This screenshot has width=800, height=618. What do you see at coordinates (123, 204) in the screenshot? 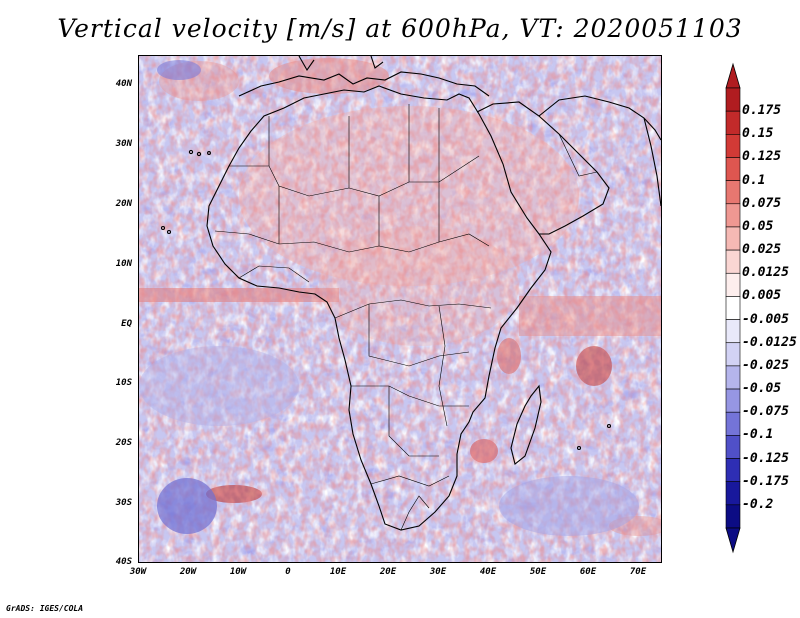
I see `lat-label: 20N` at bounding box center [123, 204].